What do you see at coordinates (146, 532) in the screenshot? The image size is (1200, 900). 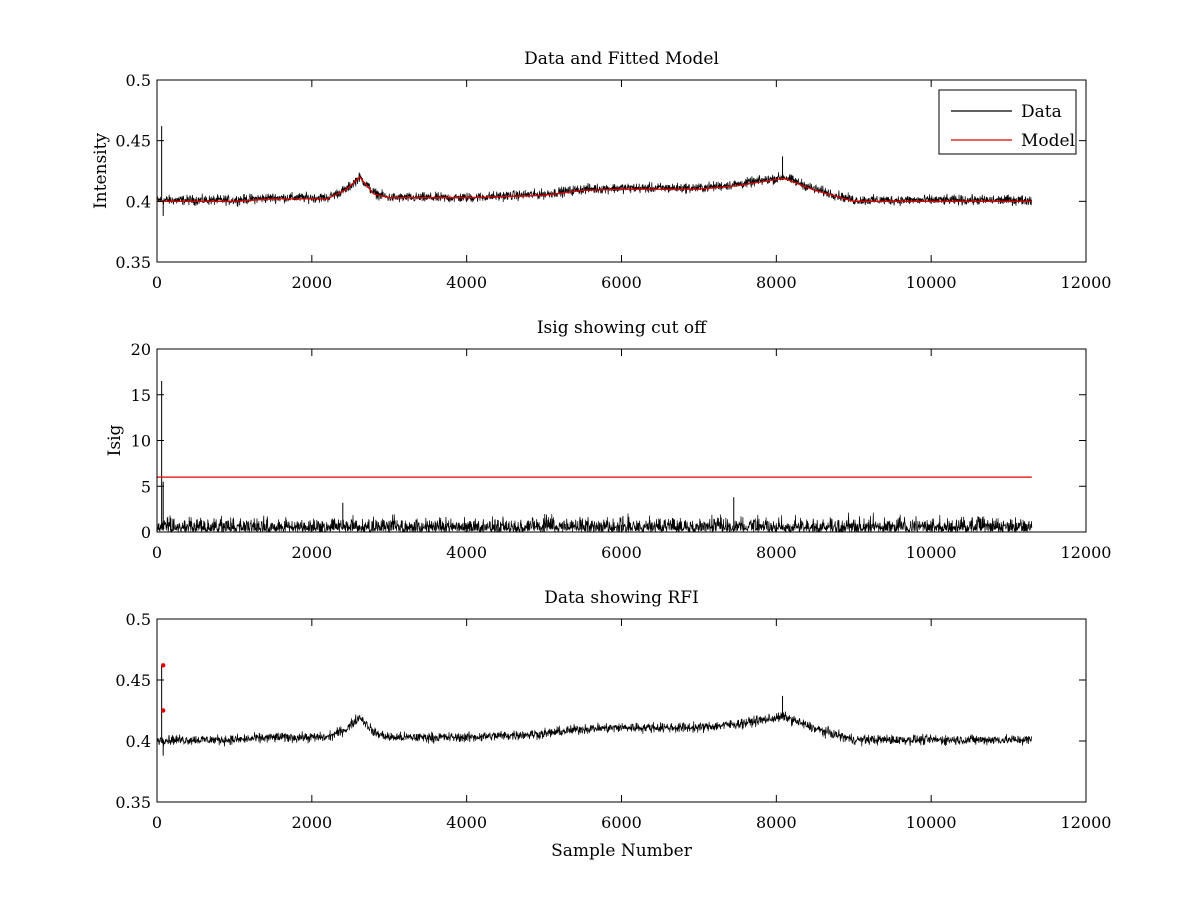 I see `y-tick-label: 0` at bounding box center [146, 532].